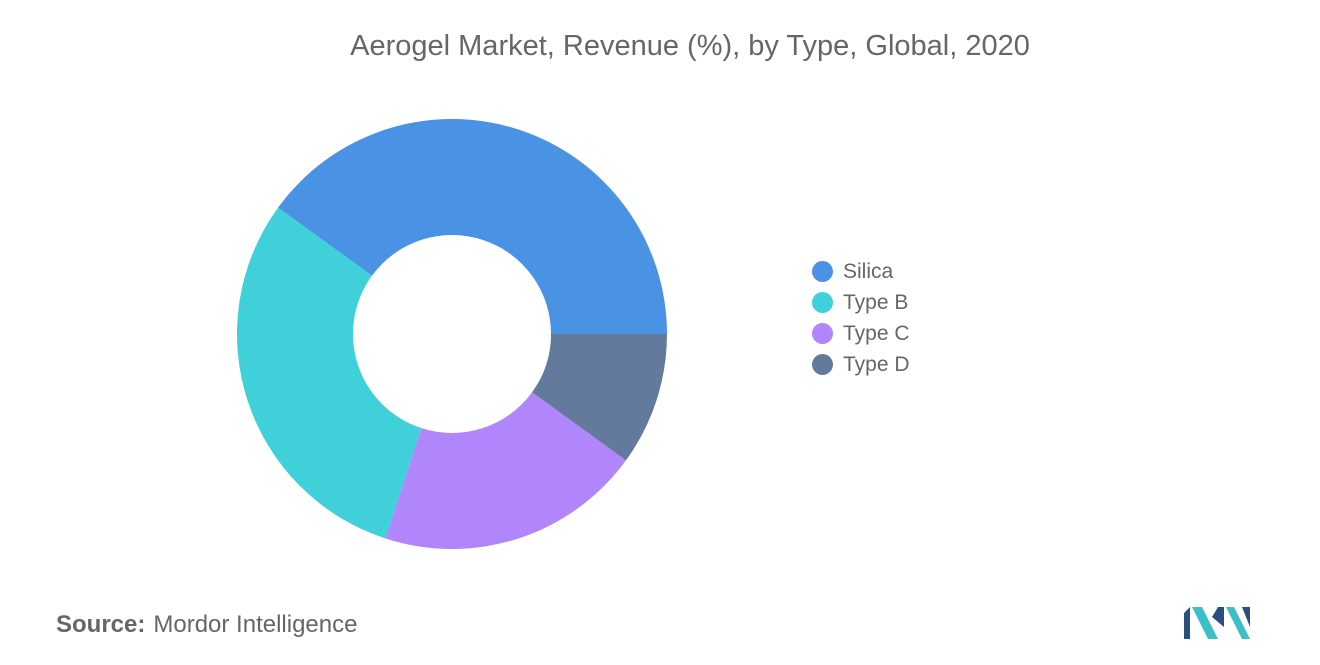 The image size is (1320, 665). Describe the element at coordinates (599, 397) in the screenshot. I see `slice-type-d` at that location.